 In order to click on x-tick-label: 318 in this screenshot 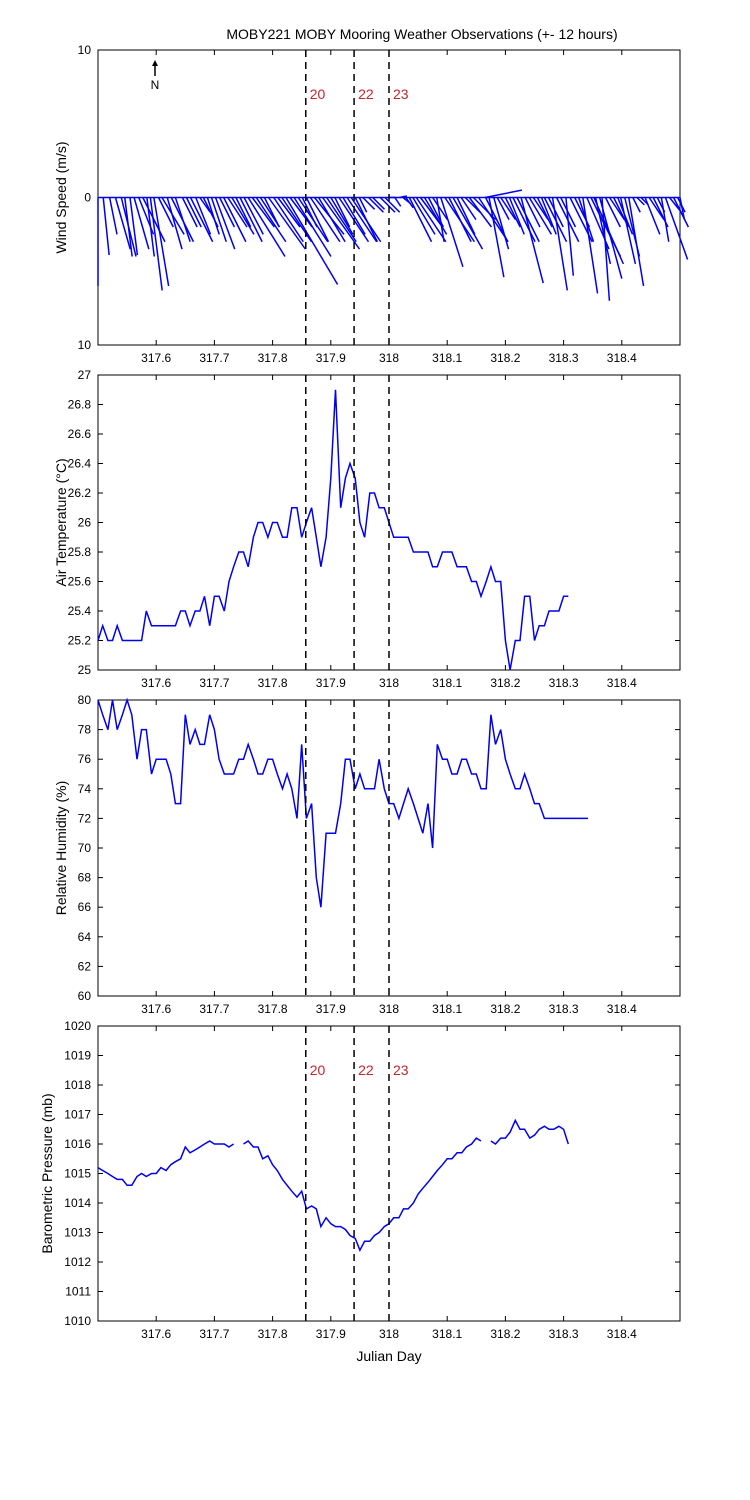, I will do `click(389, 1334)`.